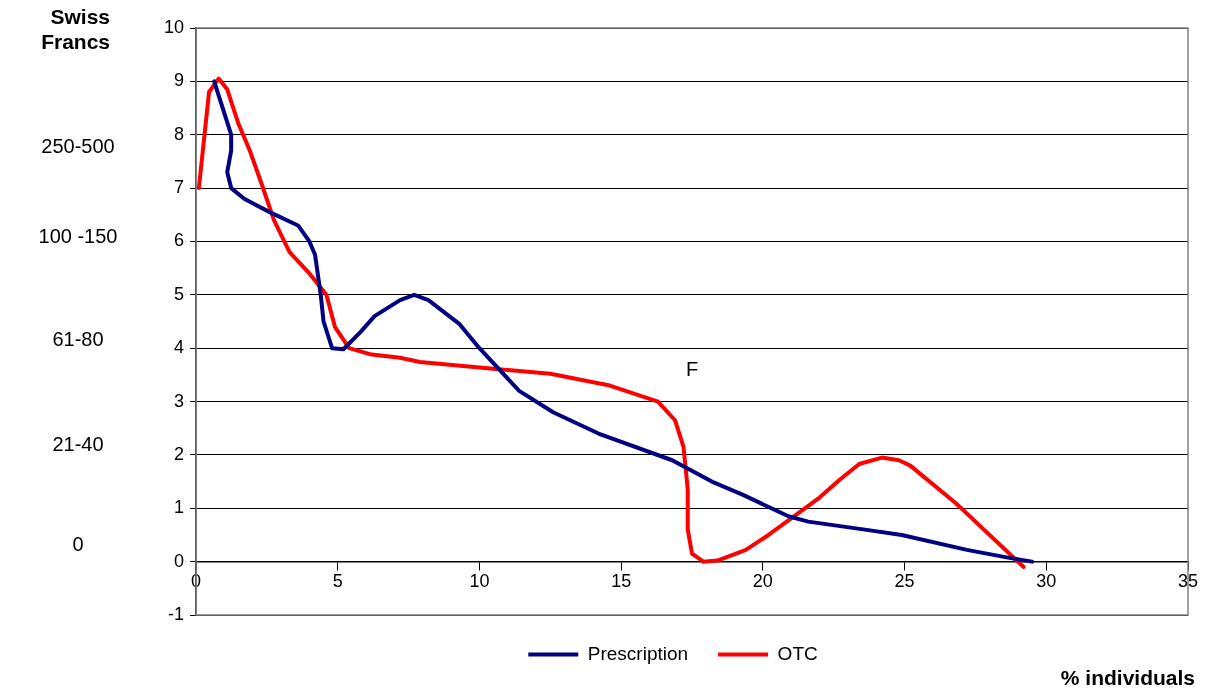 Image resolution: width=1223 pixels, height=696 pixels. I want to click on y-tick-label: -1, so click(176, 613).